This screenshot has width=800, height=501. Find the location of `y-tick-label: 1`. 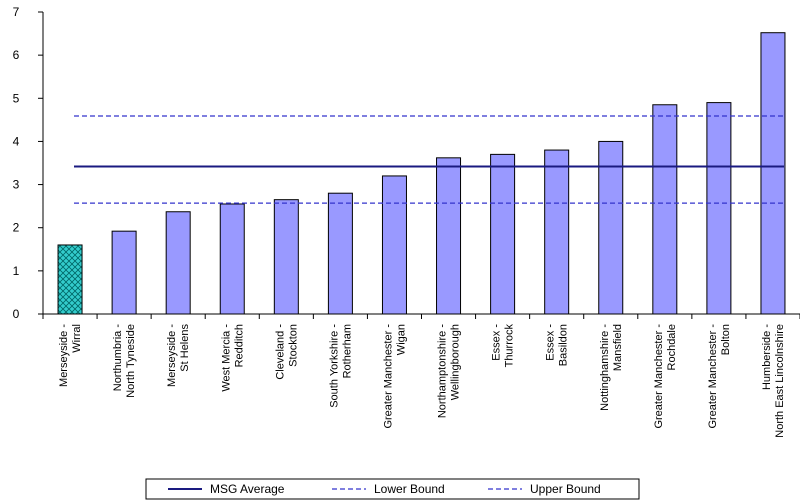

y-tick-label: 1 is located at coordinates (16, 271).